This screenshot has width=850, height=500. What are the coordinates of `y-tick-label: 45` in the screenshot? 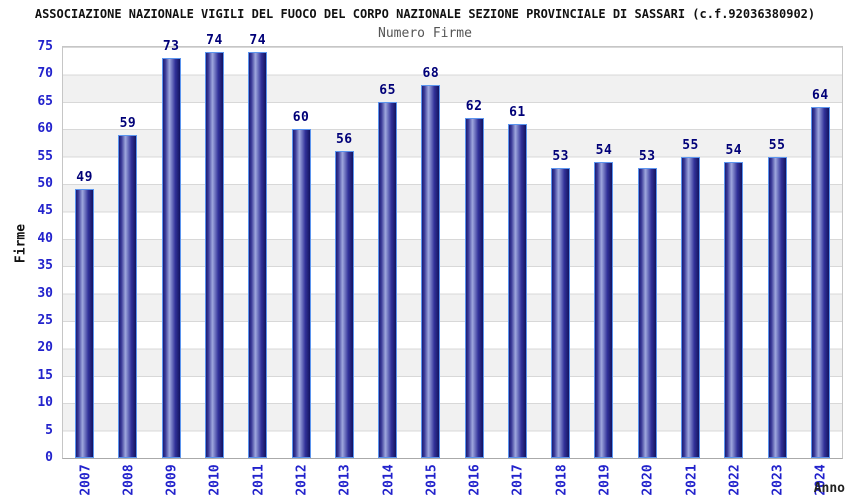 It's located at (45, 211).